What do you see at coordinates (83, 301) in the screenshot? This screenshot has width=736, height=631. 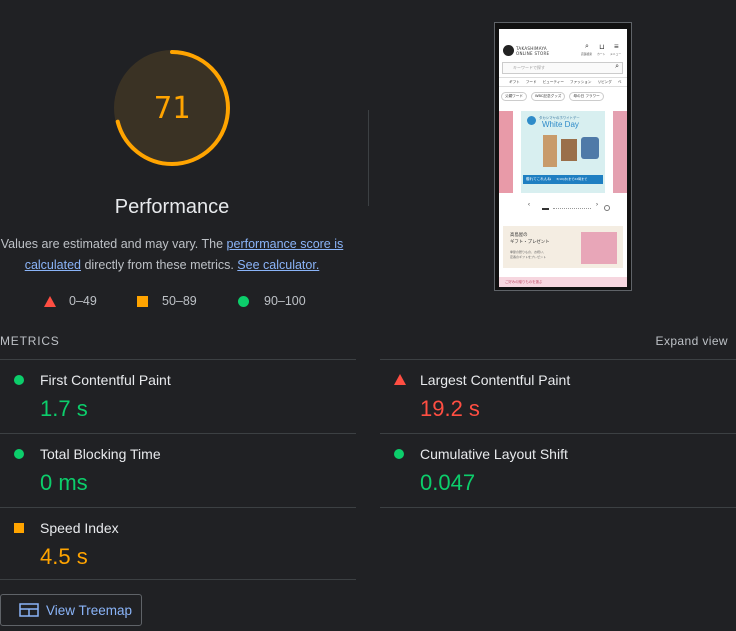 I see `legend-range: 0–49` at bounding box center [83, 301].